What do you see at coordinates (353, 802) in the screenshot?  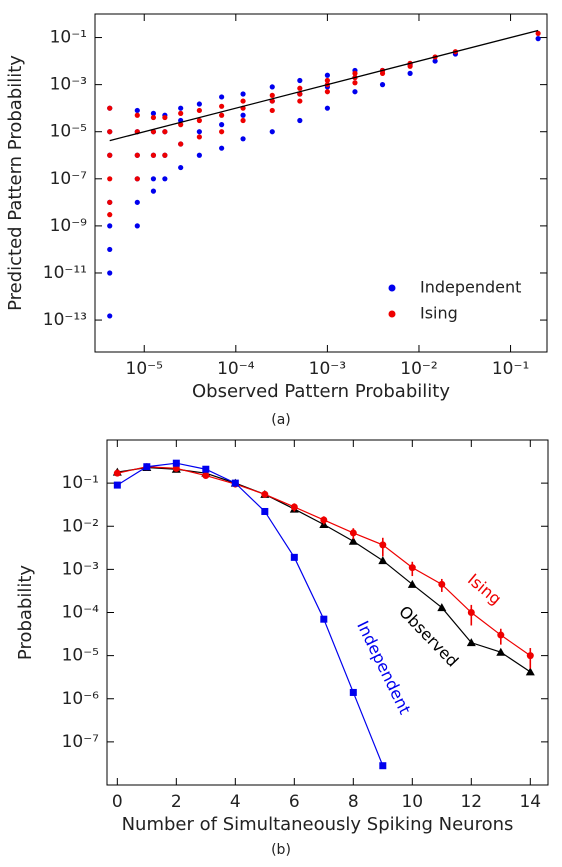 I see `x-tick-label: 8` at bounding box center [353, 802].